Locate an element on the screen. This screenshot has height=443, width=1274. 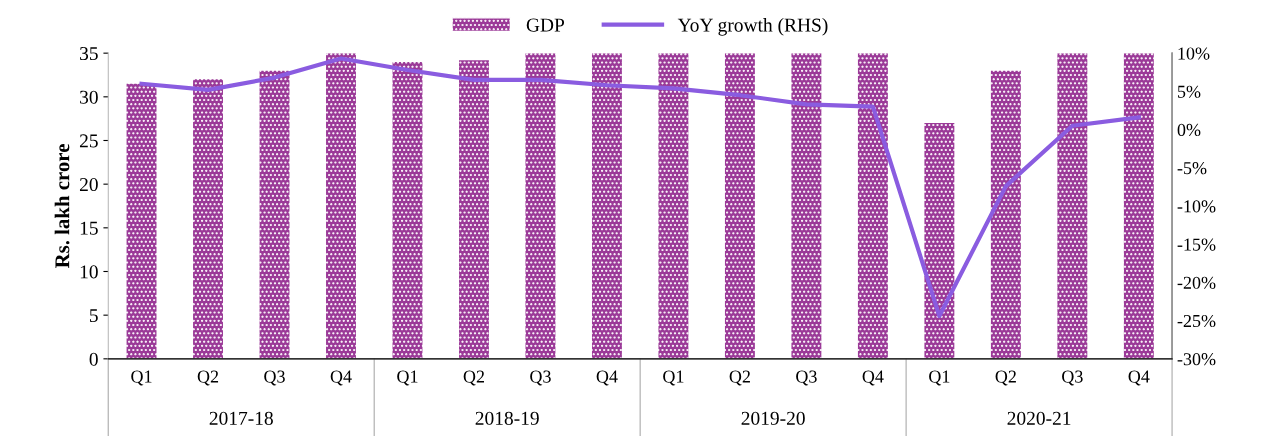
y2-tick-label: -25% is located at coordinates (1196, 321).